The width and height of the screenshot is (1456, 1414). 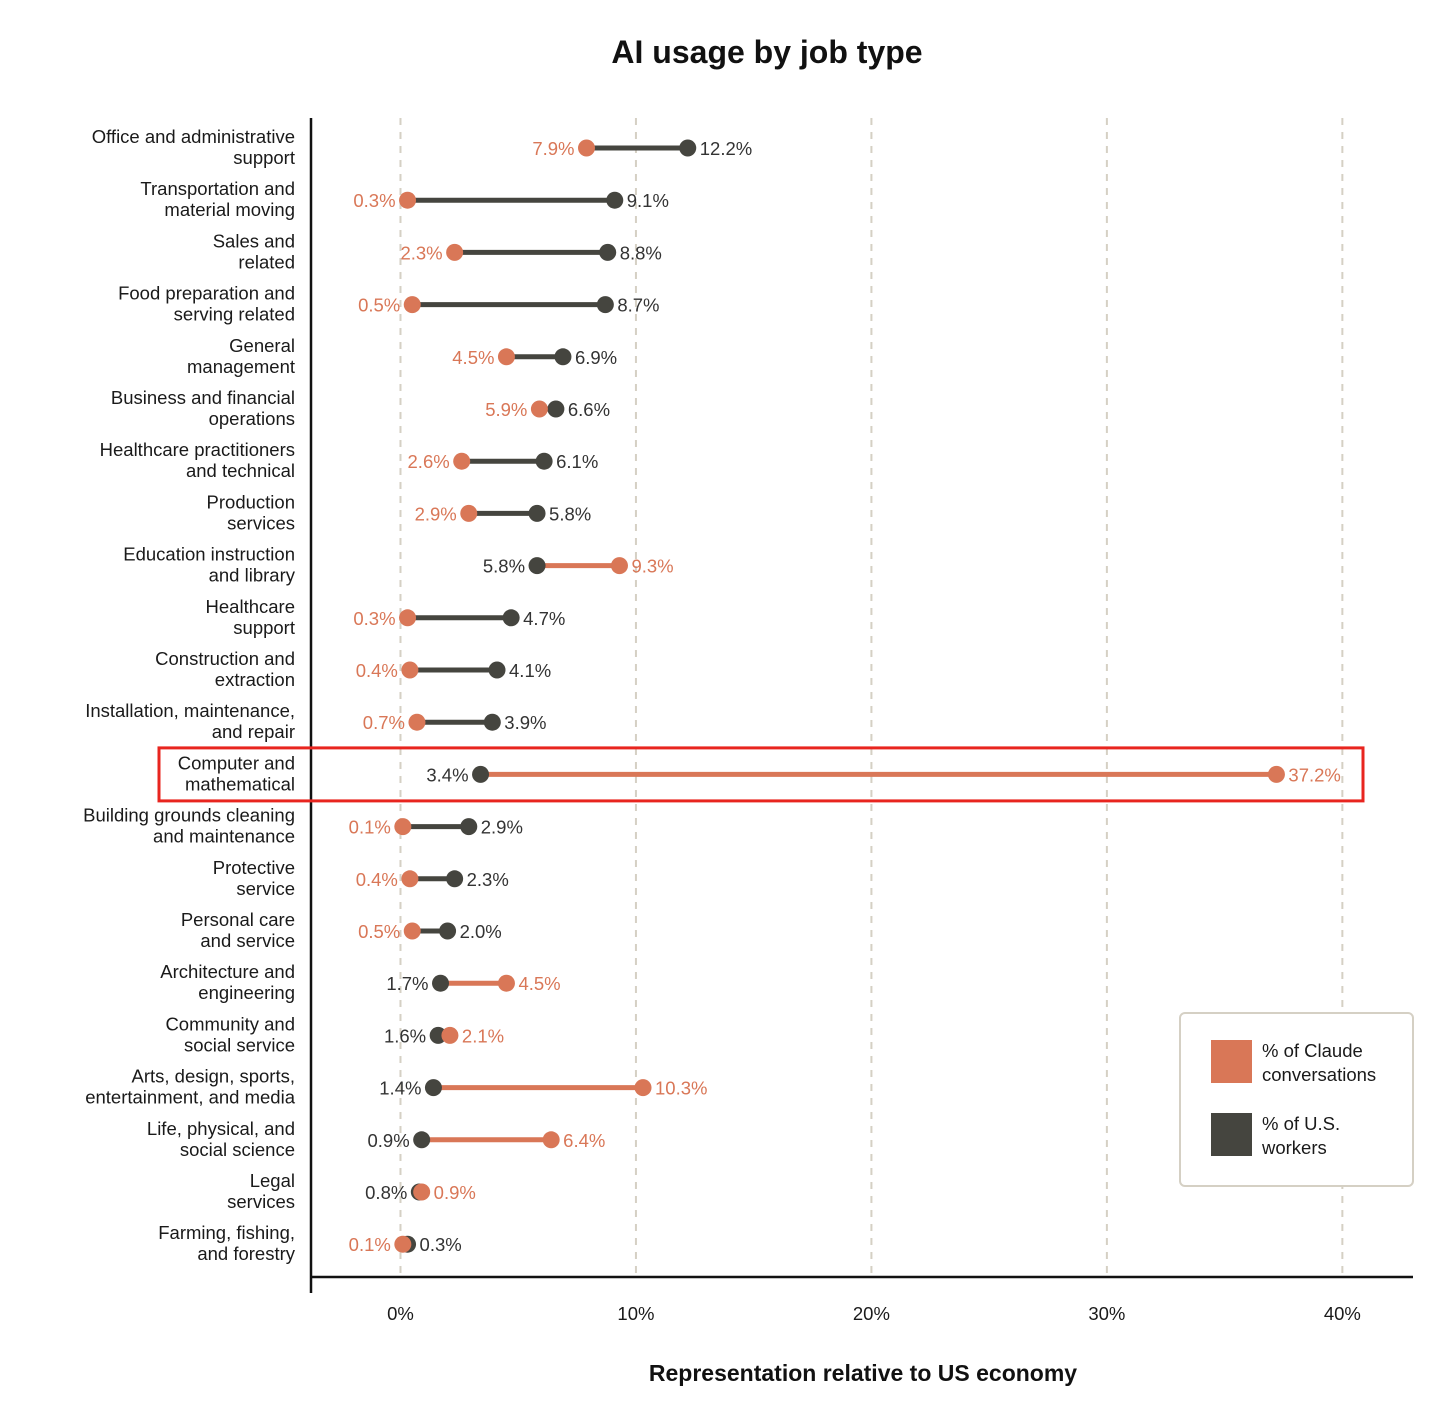 I want to click on category-label-line: Production, so click(x=251, y=501).